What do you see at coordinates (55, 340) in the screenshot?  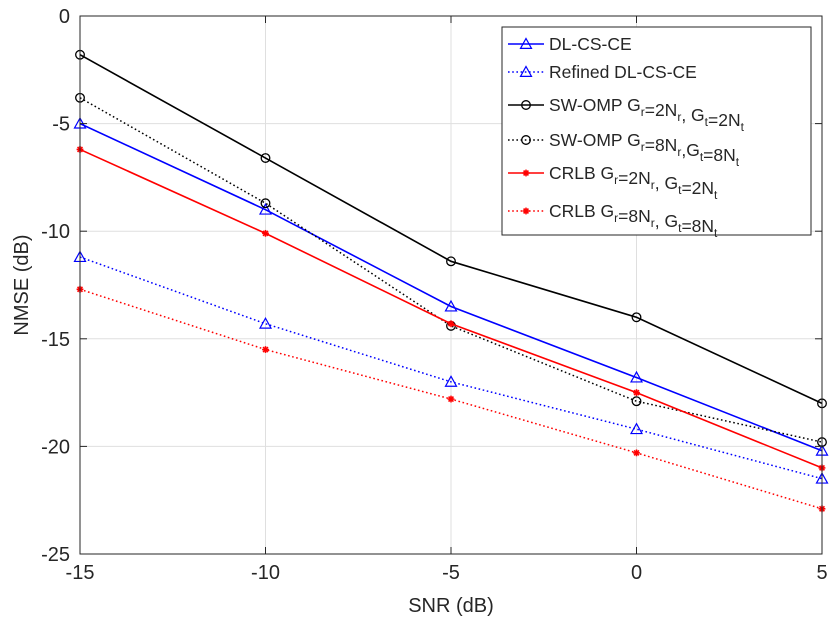 I see `y-tick-label: -15` at bounding box center [55, 340].